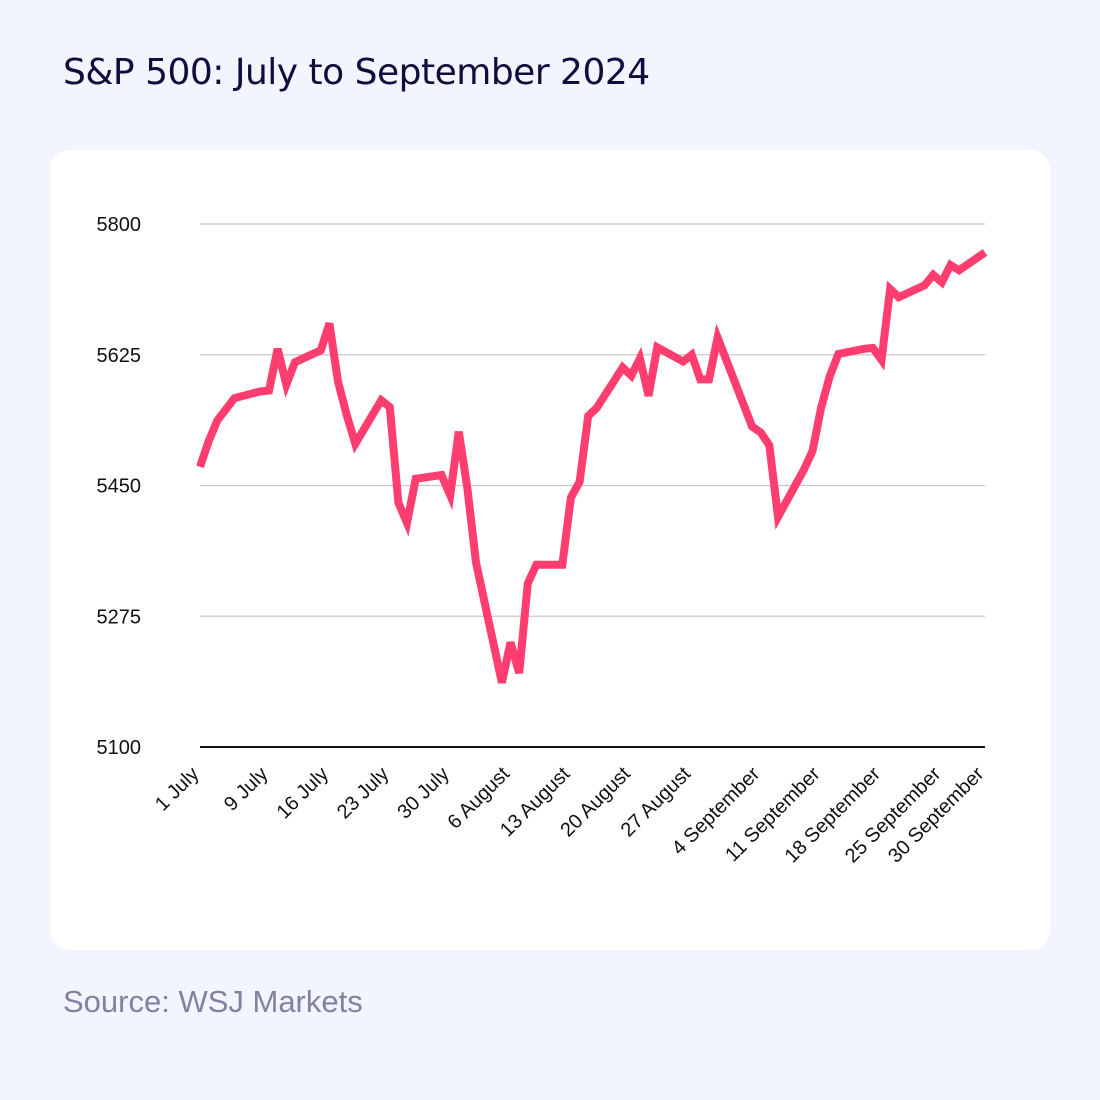 This screenshot has height=1100, width=1100. What do you see at coordinates (119, 748) in the screenshot?
I see `y-tick-label: 5100` at bounding box center [119, 748].